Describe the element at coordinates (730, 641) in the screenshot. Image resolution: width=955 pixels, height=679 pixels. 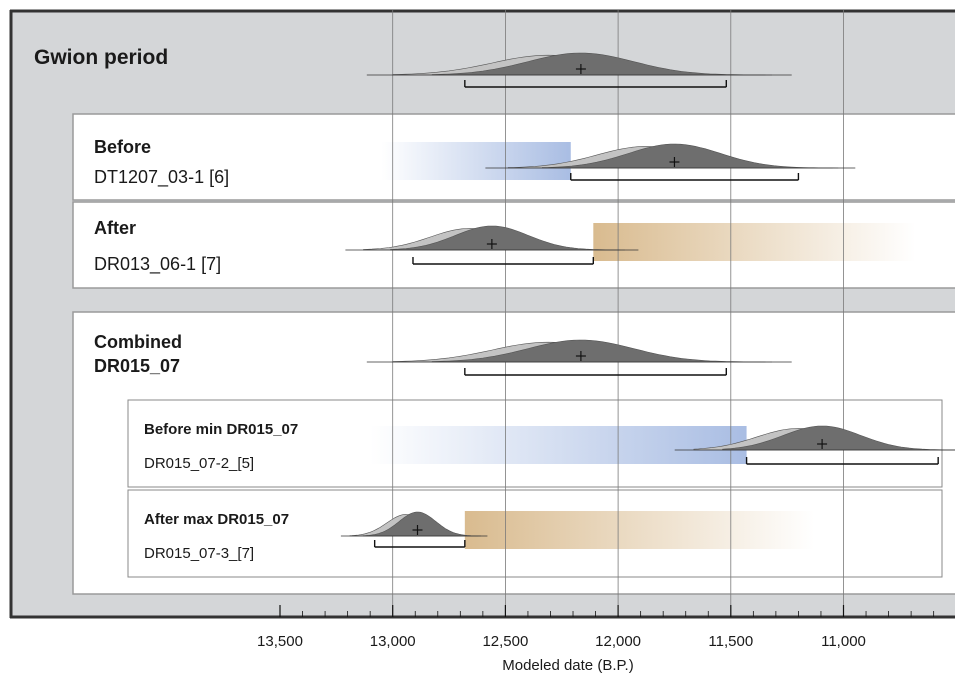
I see `x-tick-label: 11,500` at that location.